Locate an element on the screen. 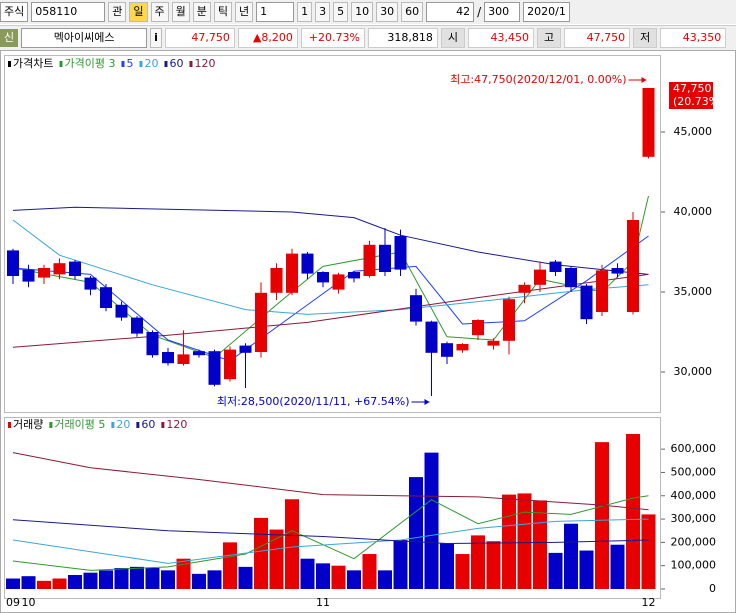 Image resolution: width=736 pixels, height=613 pixels. count-input: 42 is located at coordinates (450, 12).